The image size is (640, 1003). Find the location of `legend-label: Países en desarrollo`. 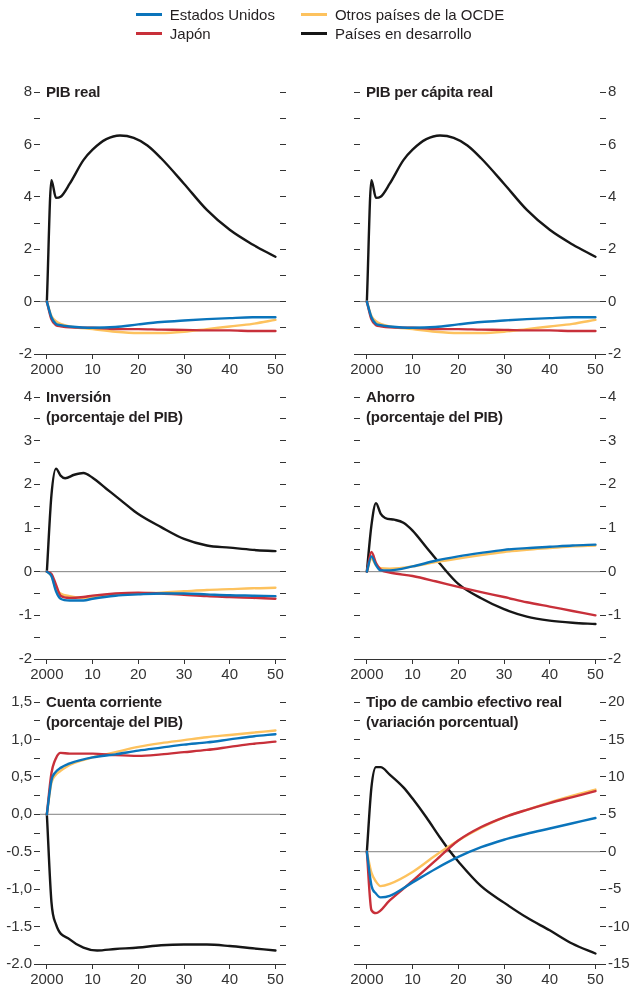

legend-label: Países en desarrollo is located at coordinates (403, 33).